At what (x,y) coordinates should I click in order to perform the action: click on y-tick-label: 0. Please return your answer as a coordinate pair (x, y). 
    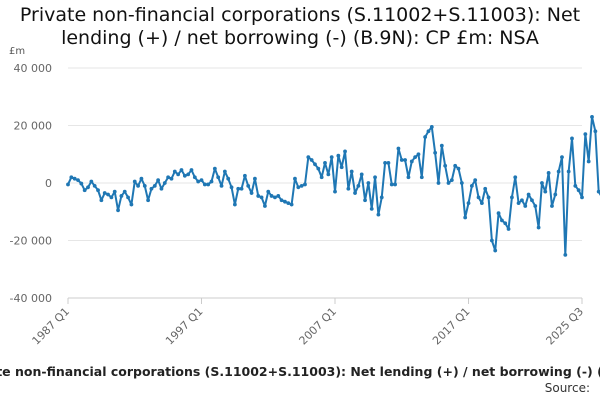
    Looking at the image, I should click on (48, 183).